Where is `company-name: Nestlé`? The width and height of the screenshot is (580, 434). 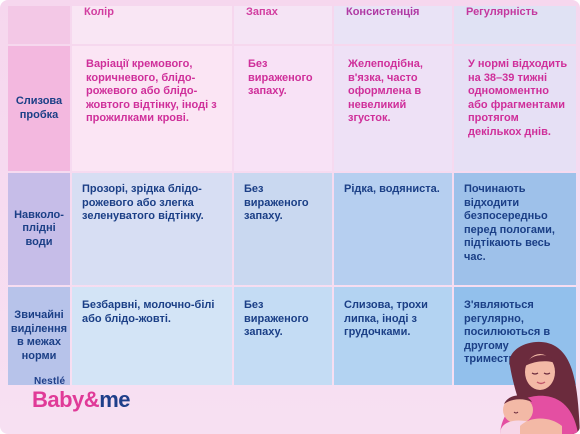 company-name: Nestlé is located at coordinates (50, 381).